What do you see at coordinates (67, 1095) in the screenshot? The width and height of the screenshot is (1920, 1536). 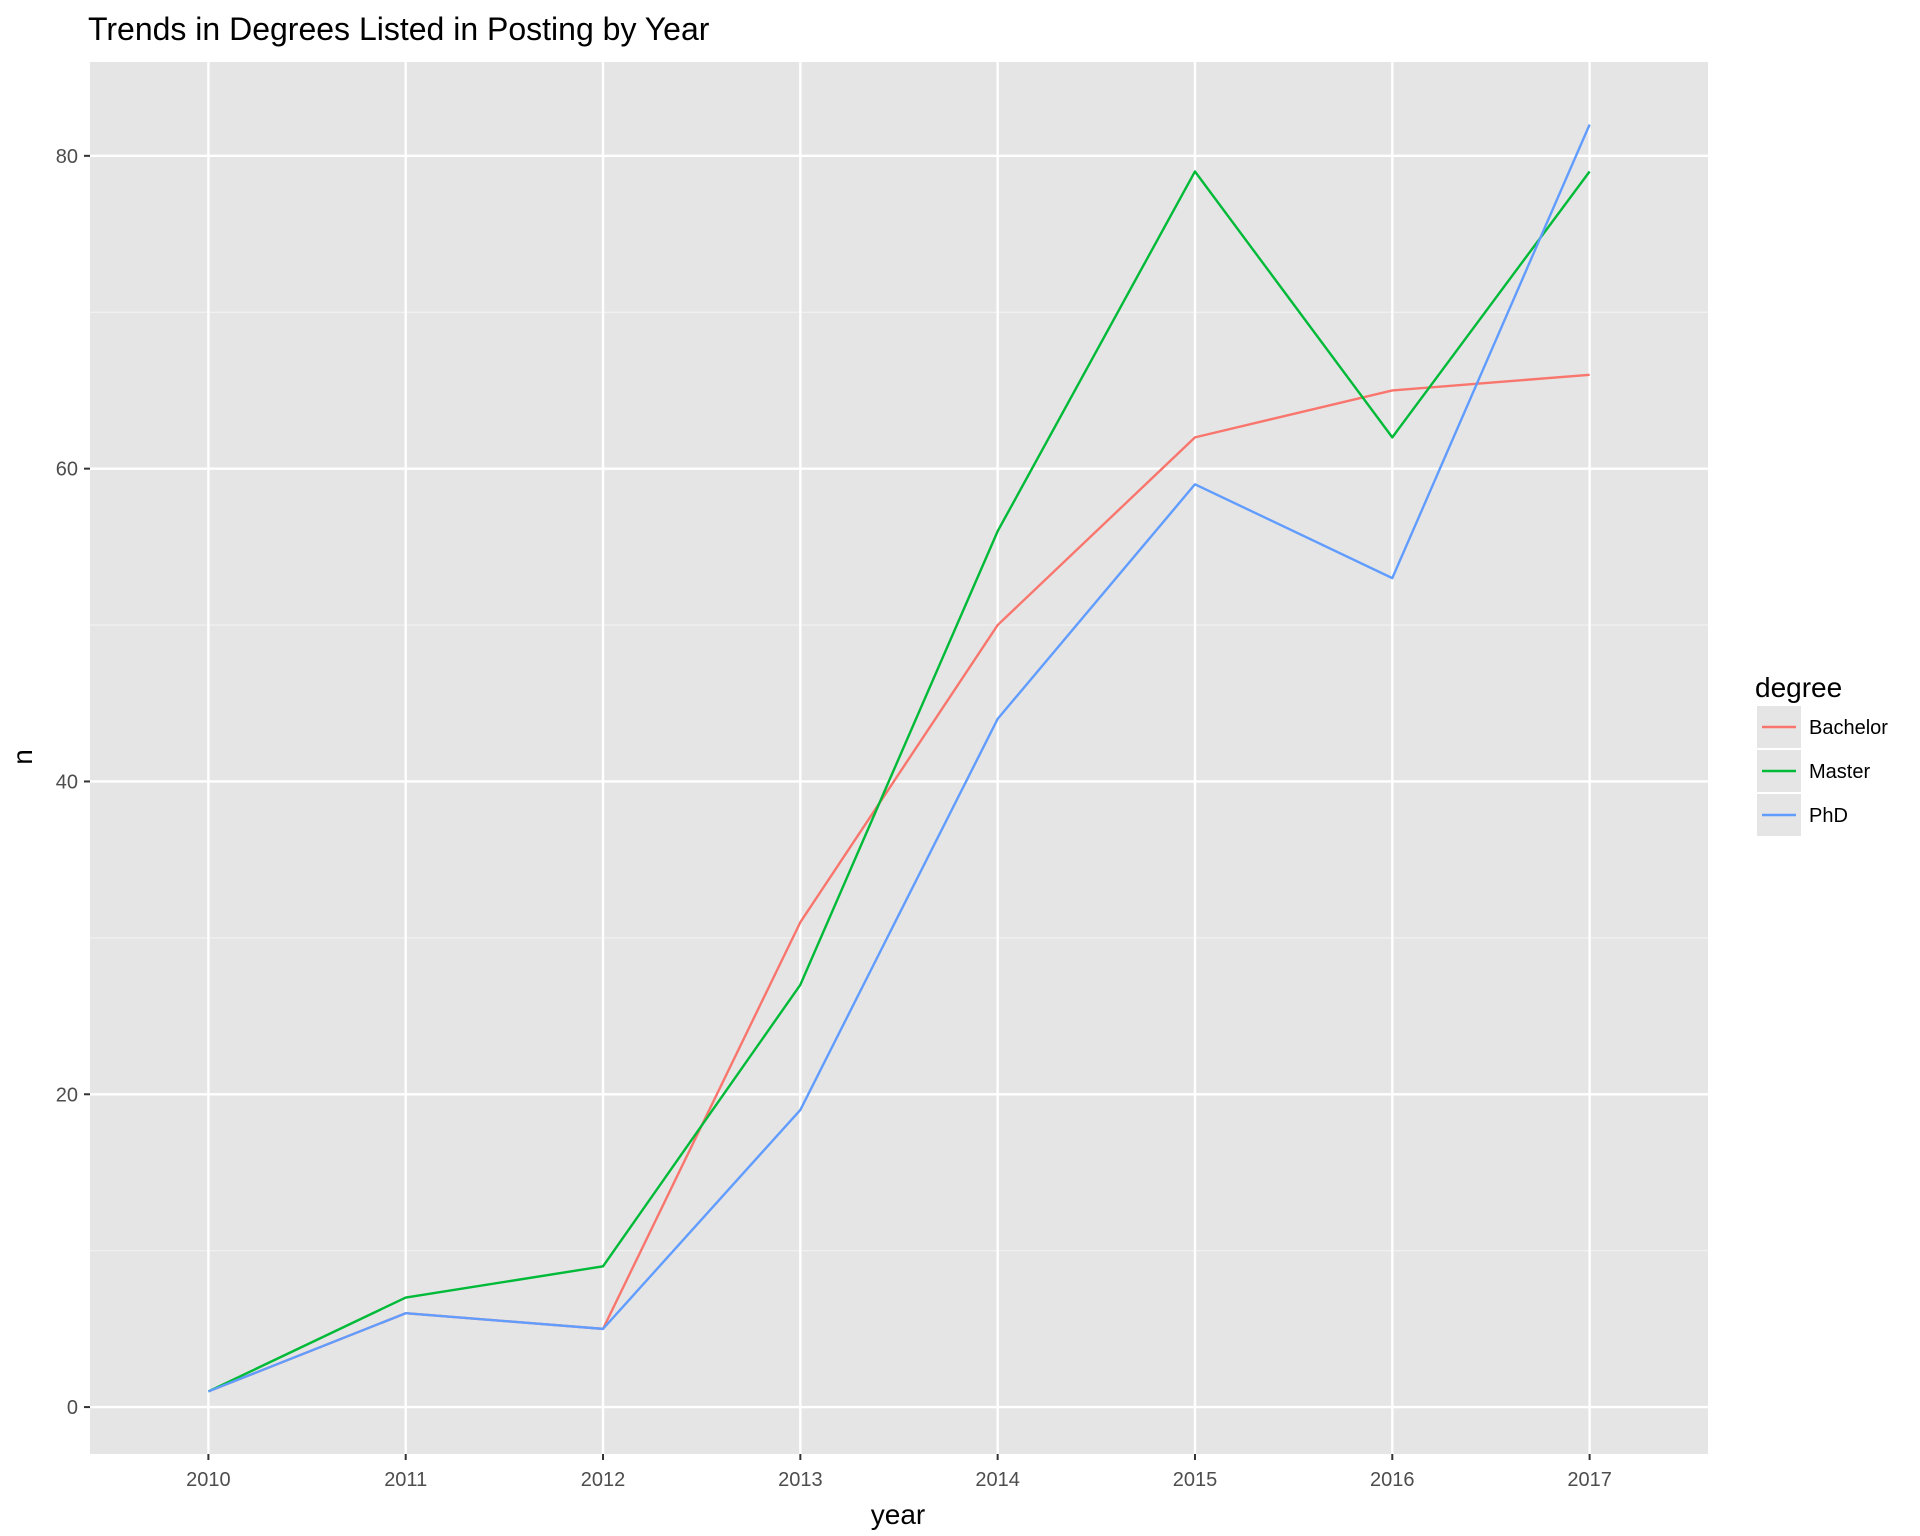 I see `y-tick-label: 20` at bounding box center [67, 1095].